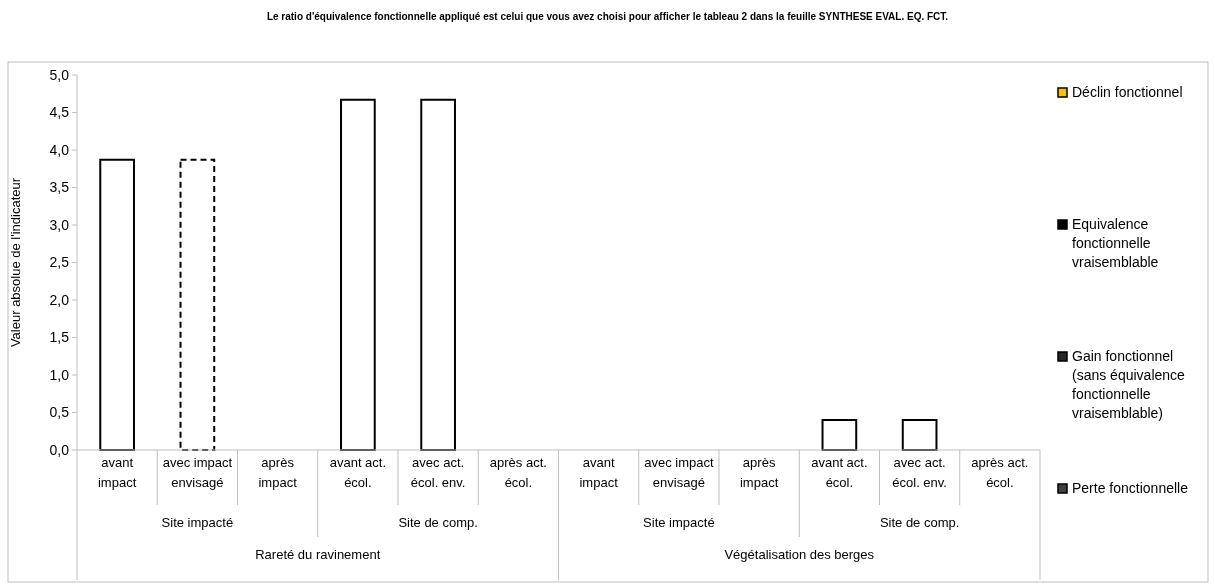 The width and height of the screenshot is (1215, 587). I want to click on legend-label: Perte fonctionnelle, so click(1130, 488).